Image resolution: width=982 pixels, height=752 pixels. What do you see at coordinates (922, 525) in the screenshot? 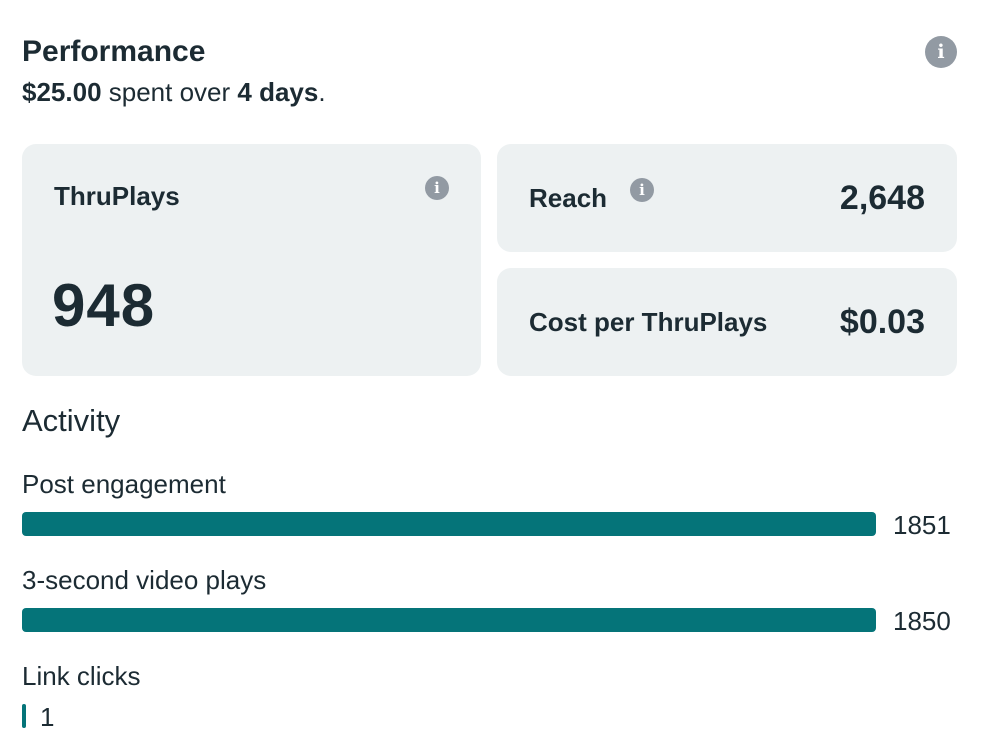
I see `post-engagement-value: 1851` at bounding box center [922, 525].